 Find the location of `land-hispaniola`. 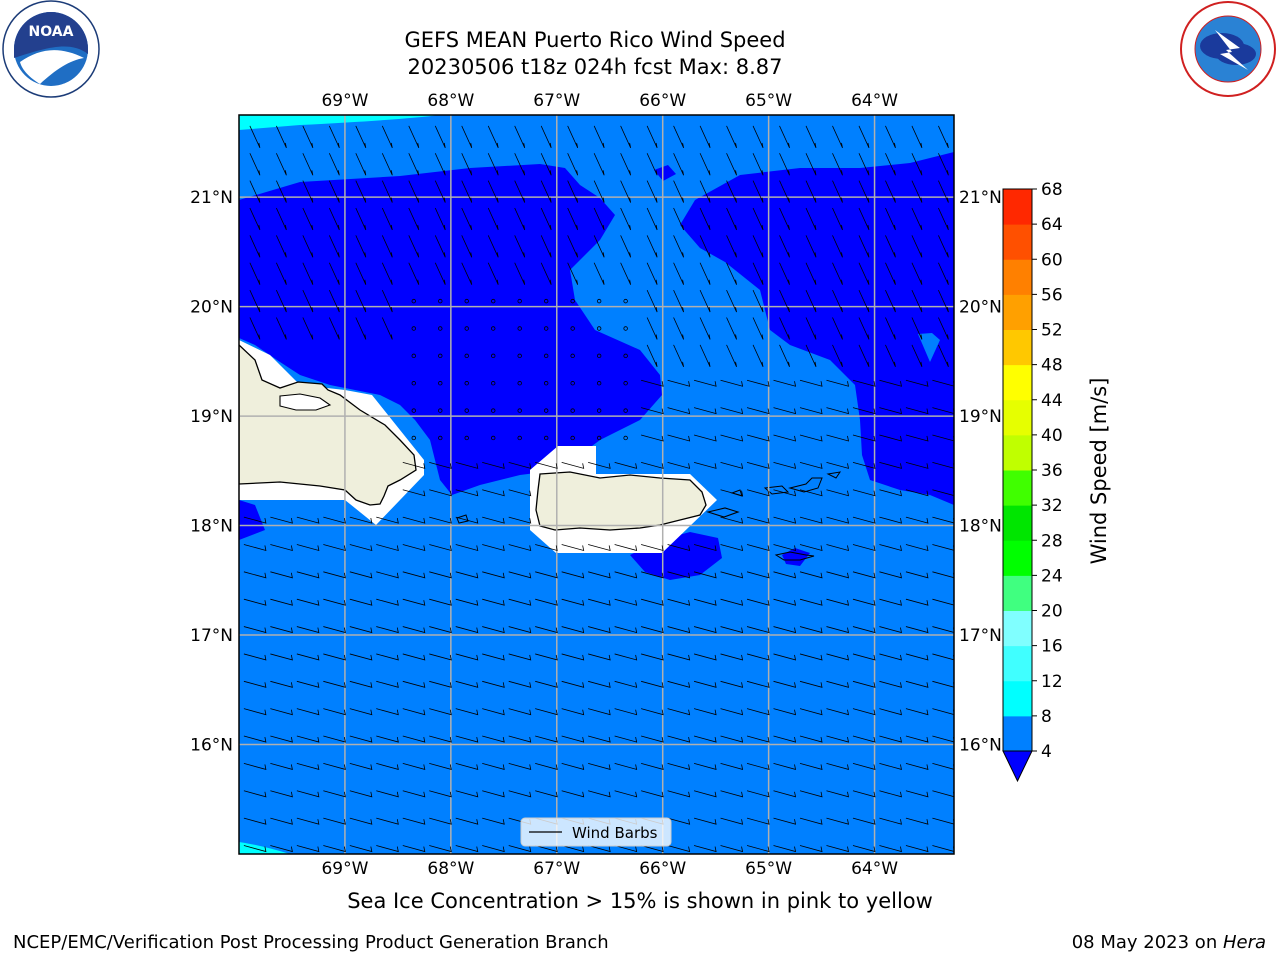

land-hispaniola is located at coordinates (328, 425).